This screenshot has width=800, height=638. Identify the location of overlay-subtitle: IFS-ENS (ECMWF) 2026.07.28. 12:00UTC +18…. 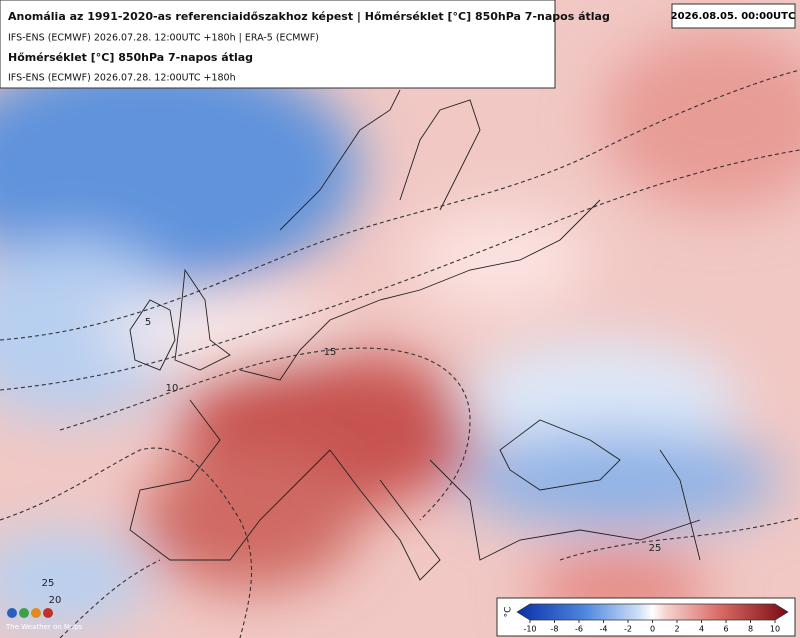
(122, 78).